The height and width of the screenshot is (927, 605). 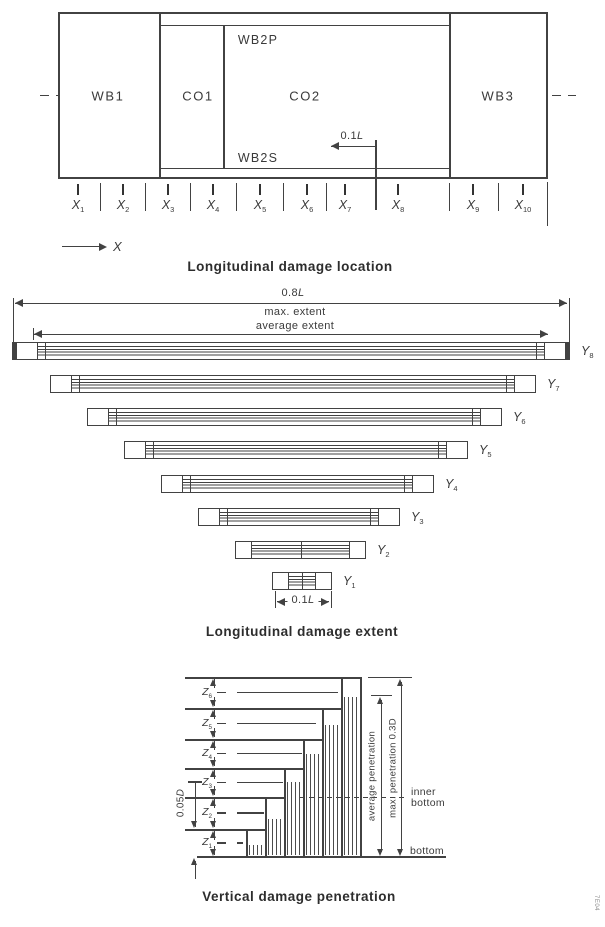 I want to click on dim-01L-extent-arrow-left, so click(x=281, y=601).